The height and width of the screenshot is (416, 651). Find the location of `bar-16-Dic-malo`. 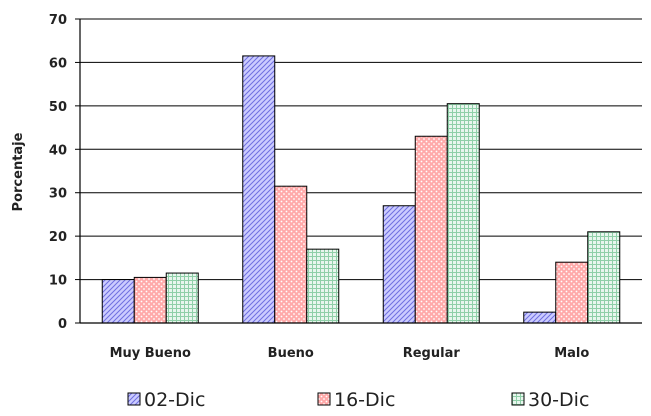

bar-16-Dic-malo is located at coordinates (572, 292).